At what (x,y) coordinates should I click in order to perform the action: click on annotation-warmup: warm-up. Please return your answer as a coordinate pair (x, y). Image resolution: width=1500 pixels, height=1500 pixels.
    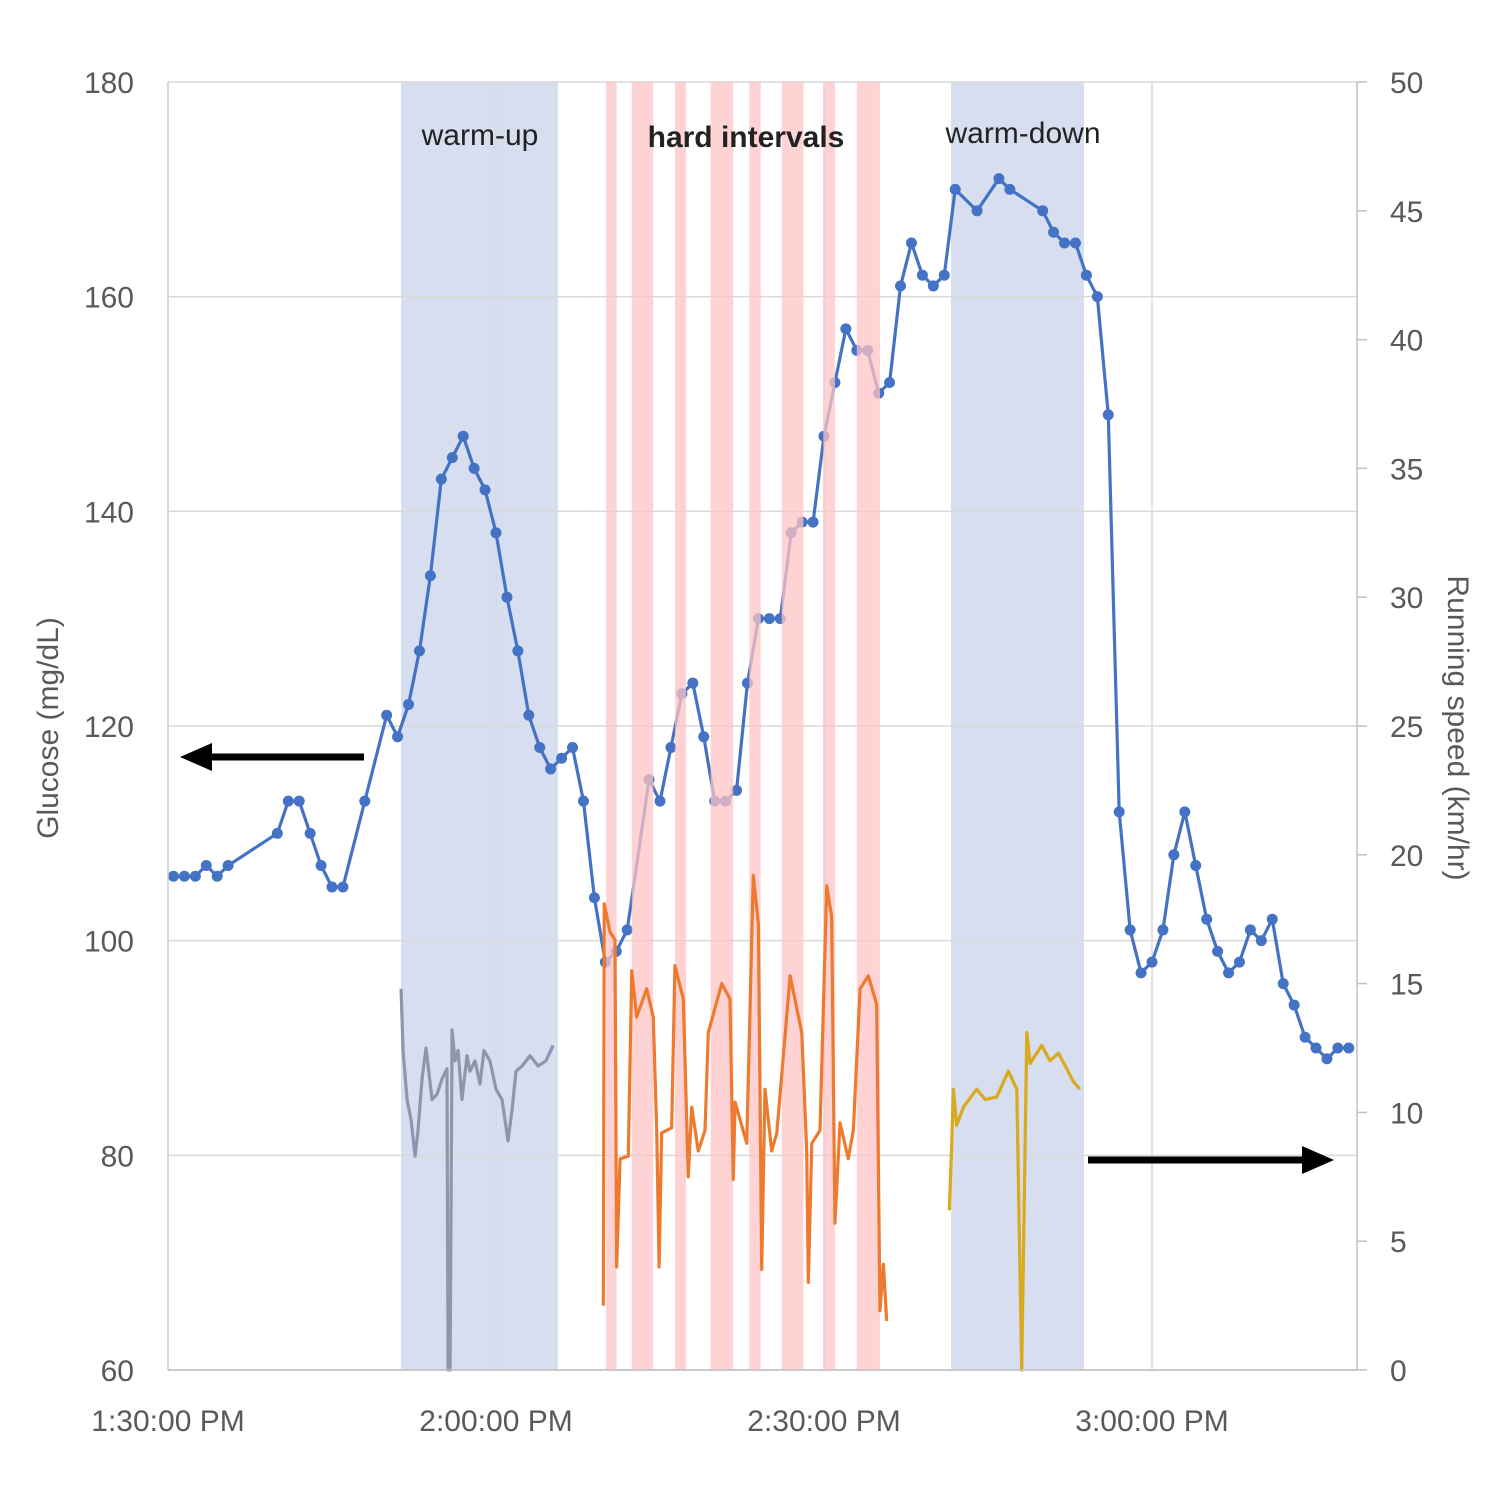
    Looking at the image, I should click on (480, 135).